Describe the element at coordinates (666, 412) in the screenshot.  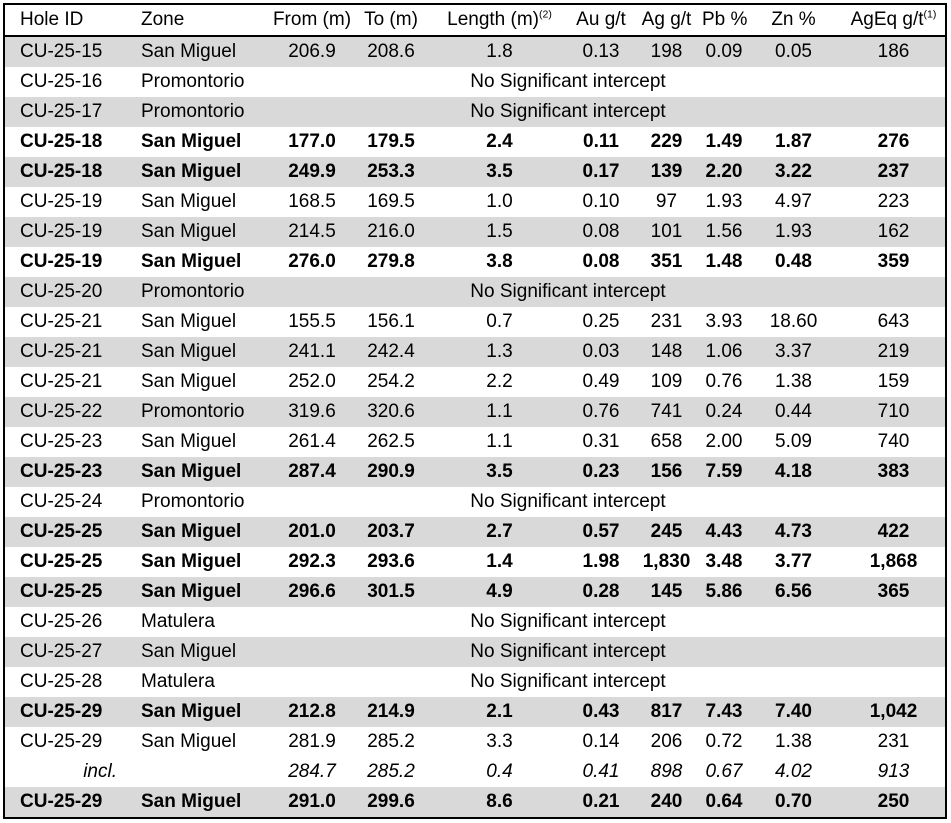
I see `cell-ag: 741` at that location.